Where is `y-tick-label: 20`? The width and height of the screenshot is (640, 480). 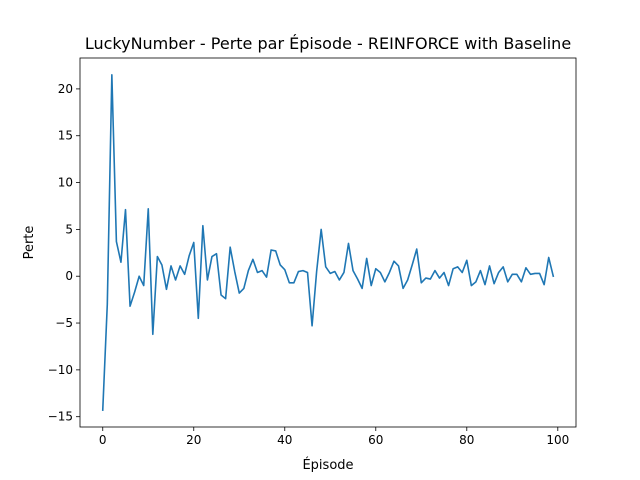 y-tick-label: 20 is located at coordinates (65, 89).